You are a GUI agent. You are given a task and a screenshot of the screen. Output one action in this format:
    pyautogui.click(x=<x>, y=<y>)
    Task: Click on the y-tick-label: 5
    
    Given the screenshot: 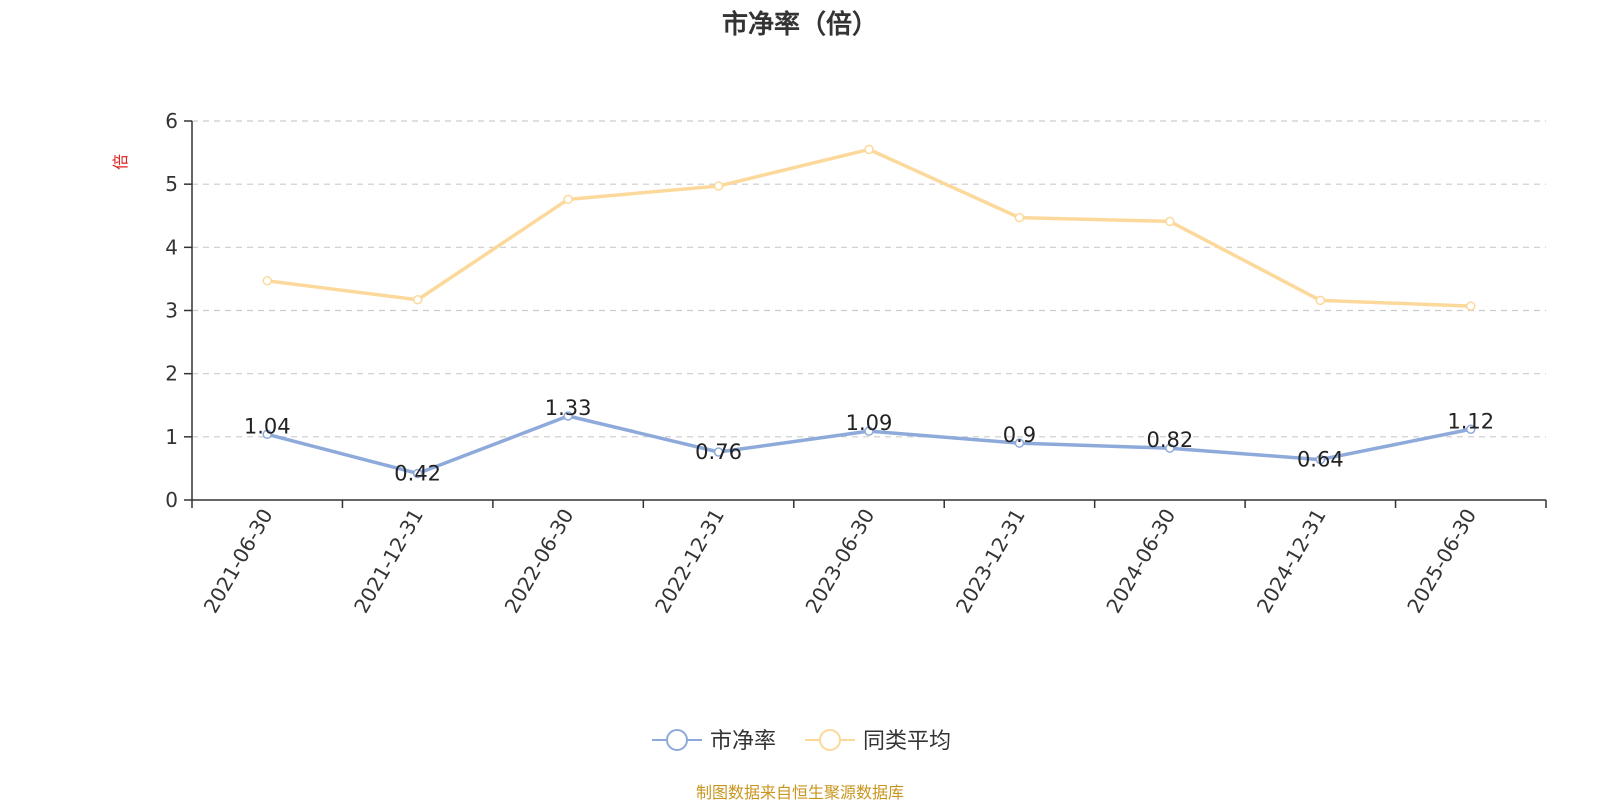 What is the action you would take?
    pyautogui.click(x=171, y=184)
    